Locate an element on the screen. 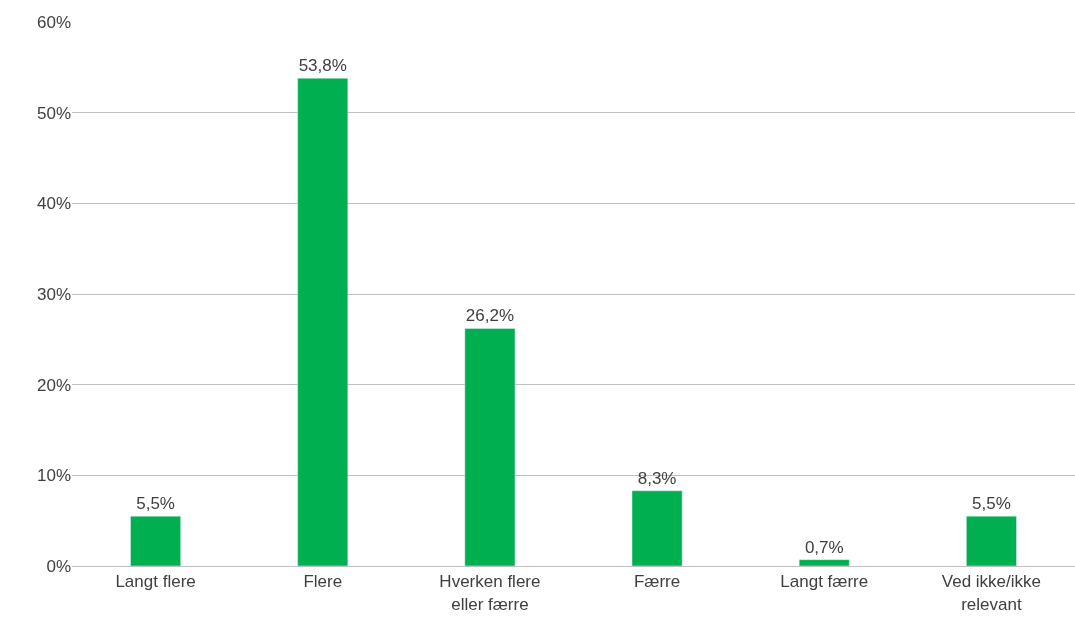 The height and width of the screenshot is (631, 1075). y-tick-label: 50% is located at coordinates (53, 113).